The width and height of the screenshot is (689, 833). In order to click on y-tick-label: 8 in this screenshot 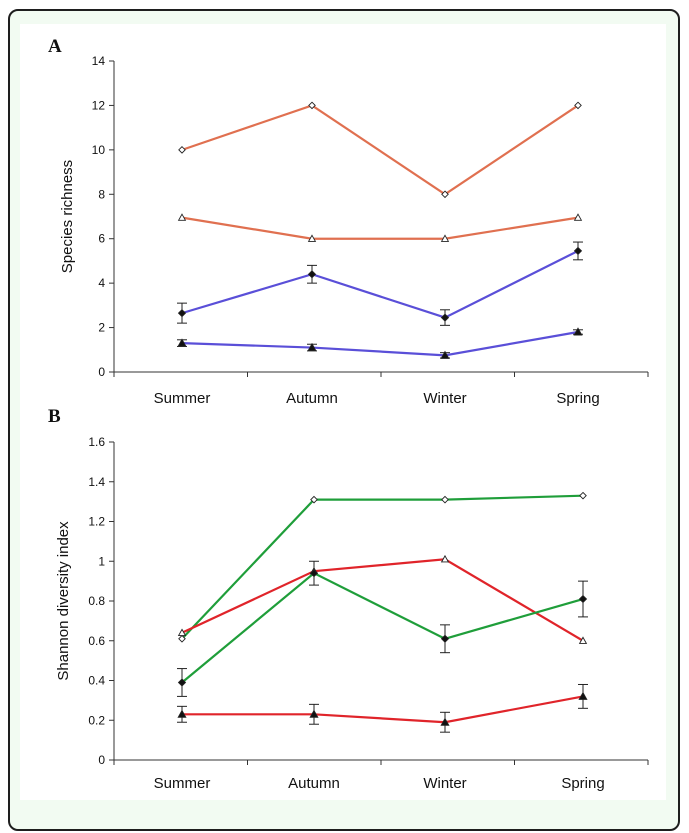, I will do `click(101, 194)`.